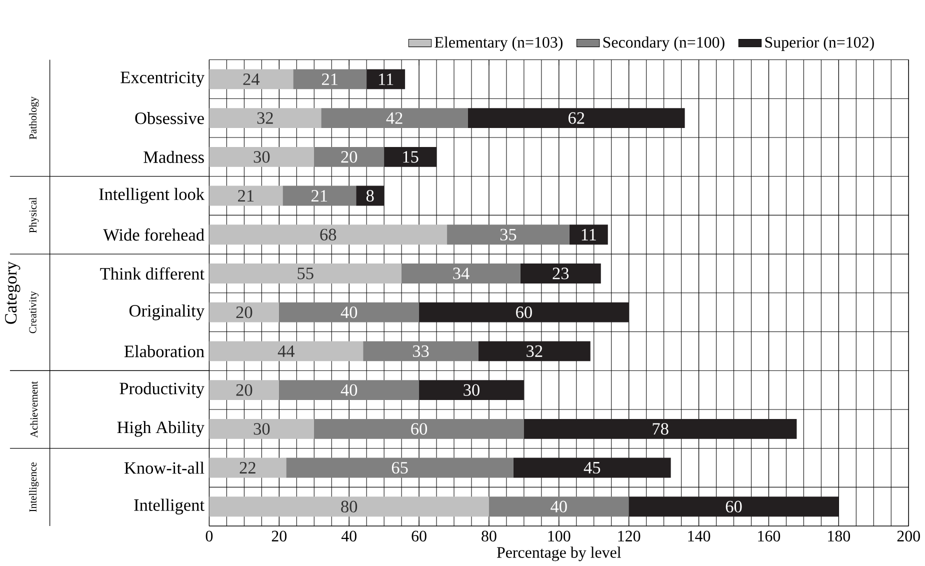  I want to click on y-tick-label: Obsessive, so click(169, 118).